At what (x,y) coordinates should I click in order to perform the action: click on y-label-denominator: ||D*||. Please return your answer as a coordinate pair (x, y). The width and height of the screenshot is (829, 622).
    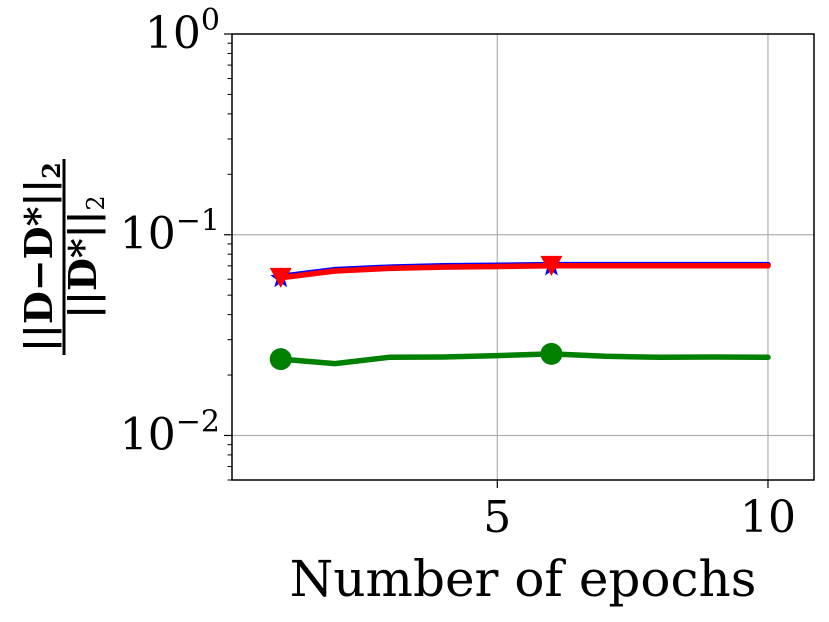
    Looking at the image, I should click on (82, 265).